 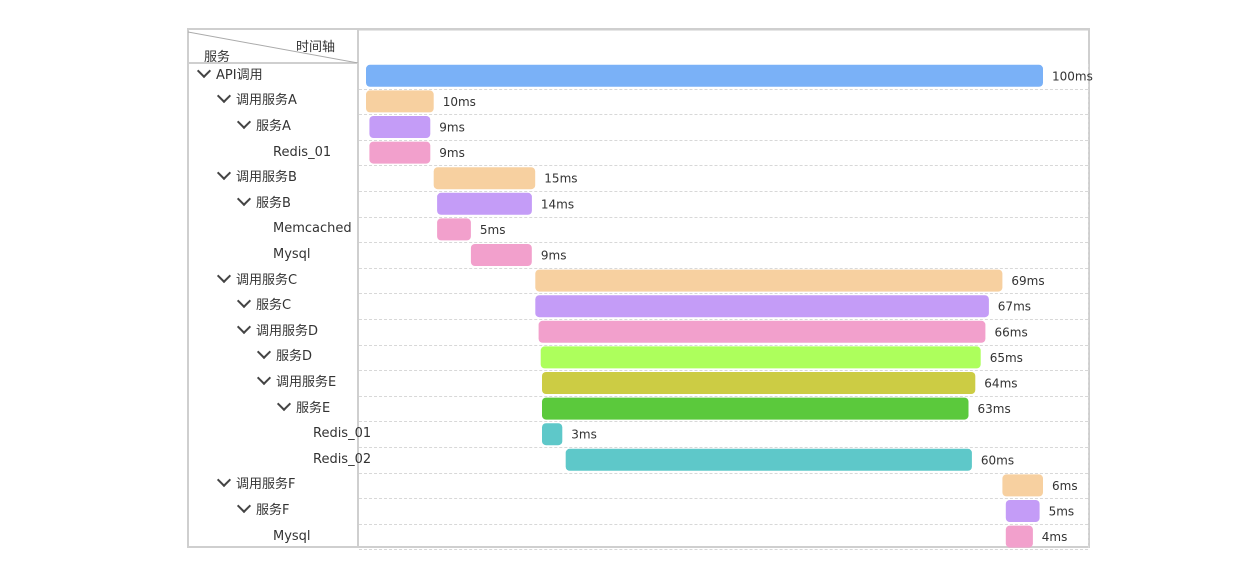 I want to click on duration-label: 10ms, so click(x=459, y=102).